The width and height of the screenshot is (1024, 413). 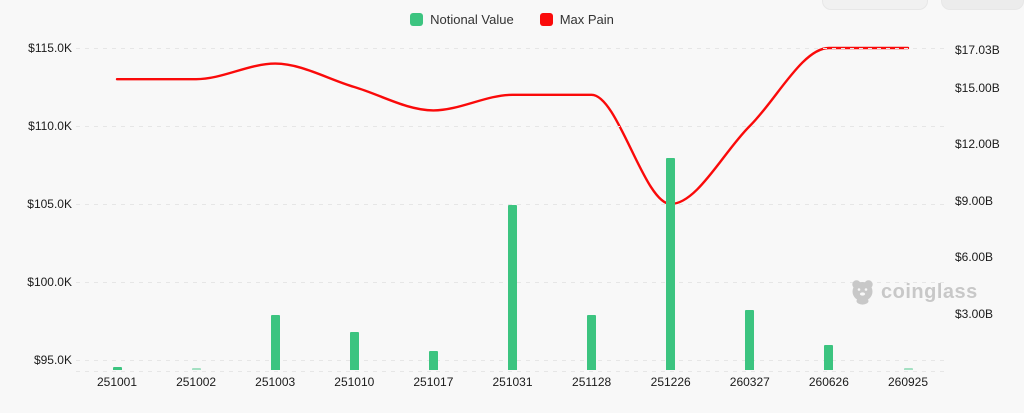 What do you see at coordinates (196, 382) in the screenshot?
I see `x-axis-label: 251002` at bounding box center [196, 382].